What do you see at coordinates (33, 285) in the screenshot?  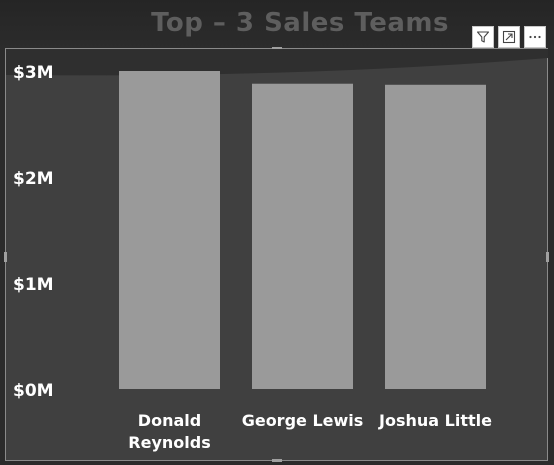 I see `y-tick-label: $1M` at bounding box center [33, 285].